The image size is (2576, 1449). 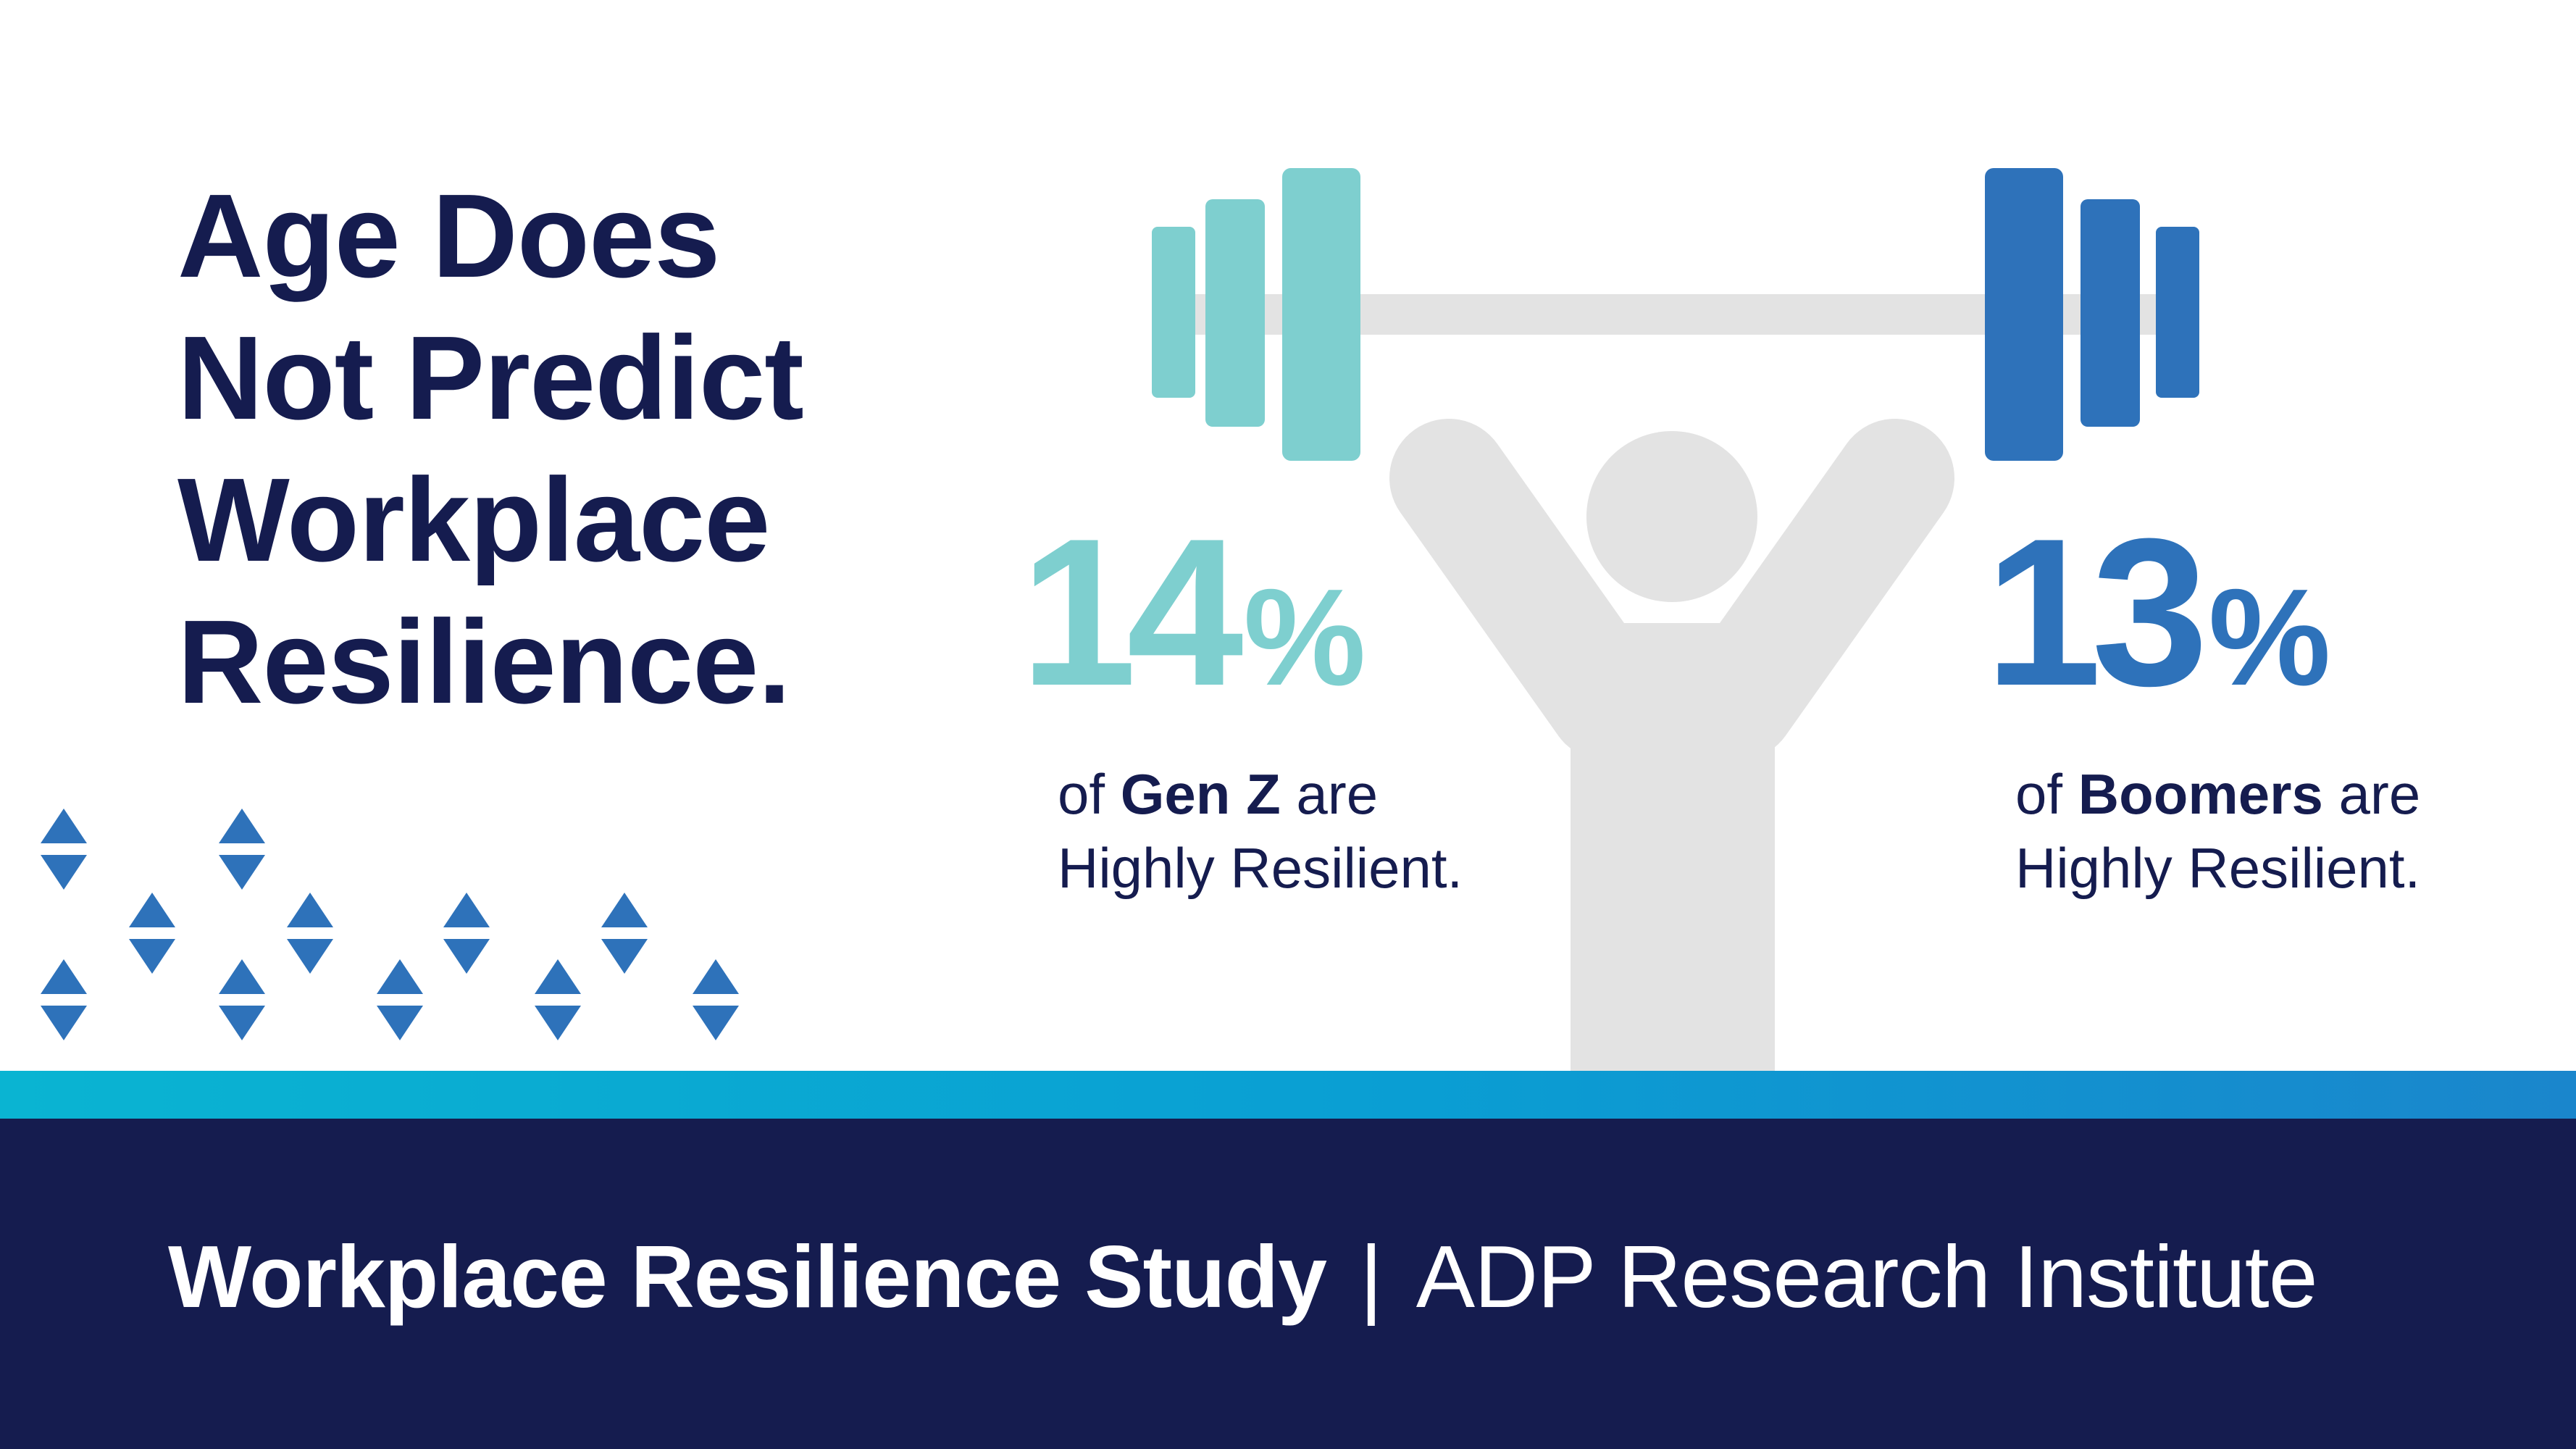 What do you see at coordinates (2177, 312) in the screenshot?
I see `right-plate-small` at bounding box center [2177, 312].